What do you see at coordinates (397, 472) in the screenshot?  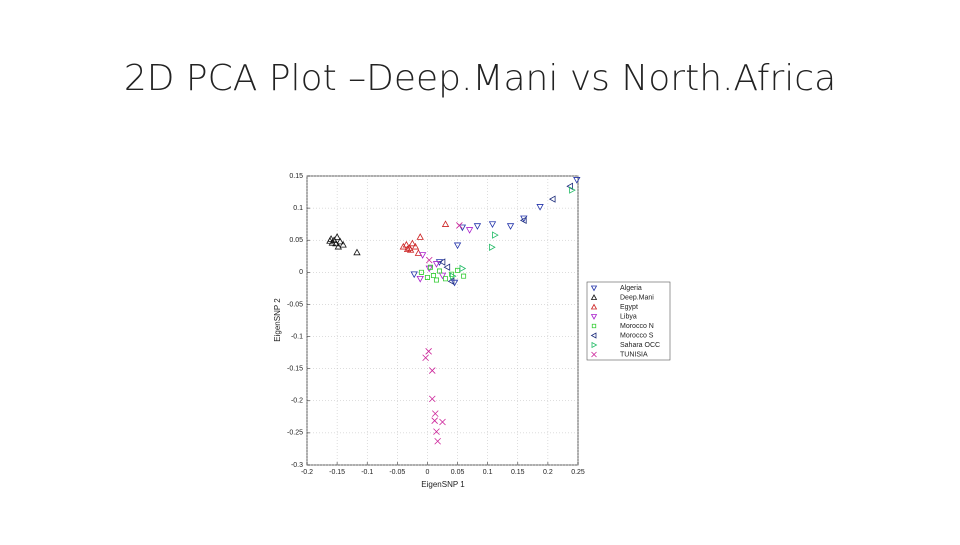 I see `x-tick-label: -0.05` at bounding box center [397, 472].